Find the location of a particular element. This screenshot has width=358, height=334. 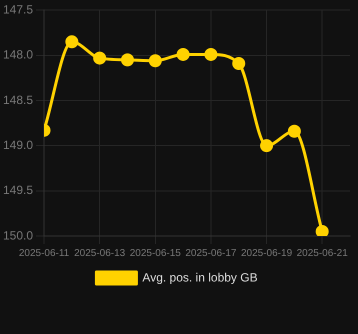

x-tick-label: 2025-06-17 is located at coordinates (211, 253).